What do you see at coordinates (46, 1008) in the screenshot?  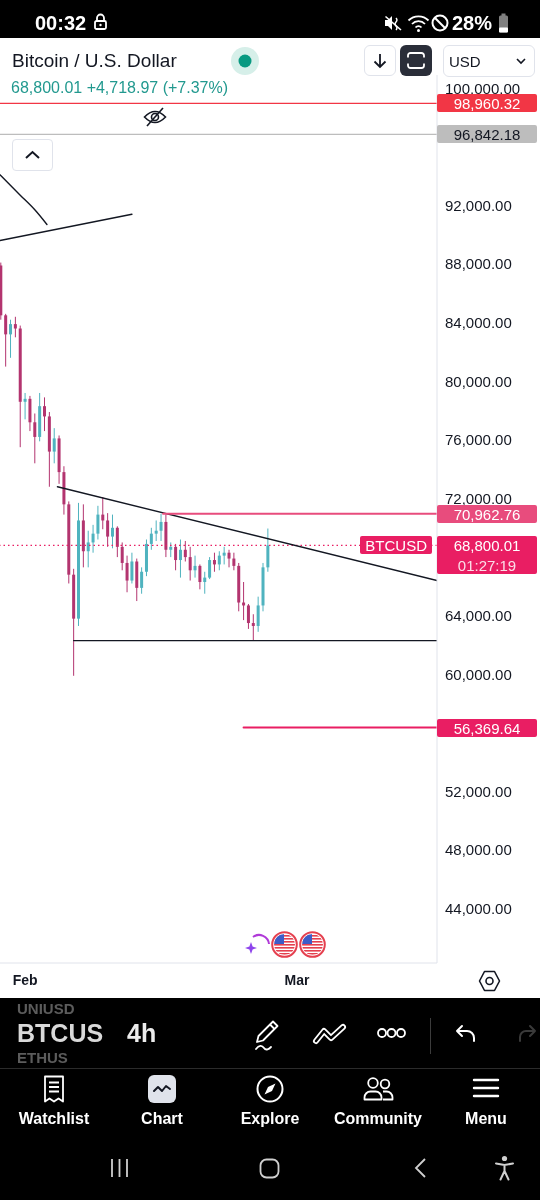 I see `text: UNIUSD` at bounding box center [46, 1008].